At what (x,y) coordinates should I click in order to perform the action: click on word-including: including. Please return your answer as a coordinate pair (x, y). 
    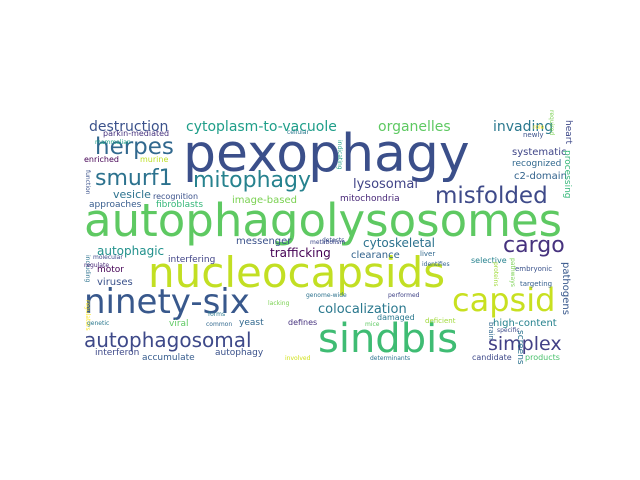
    Looking at the image, I should click on (87, 269).